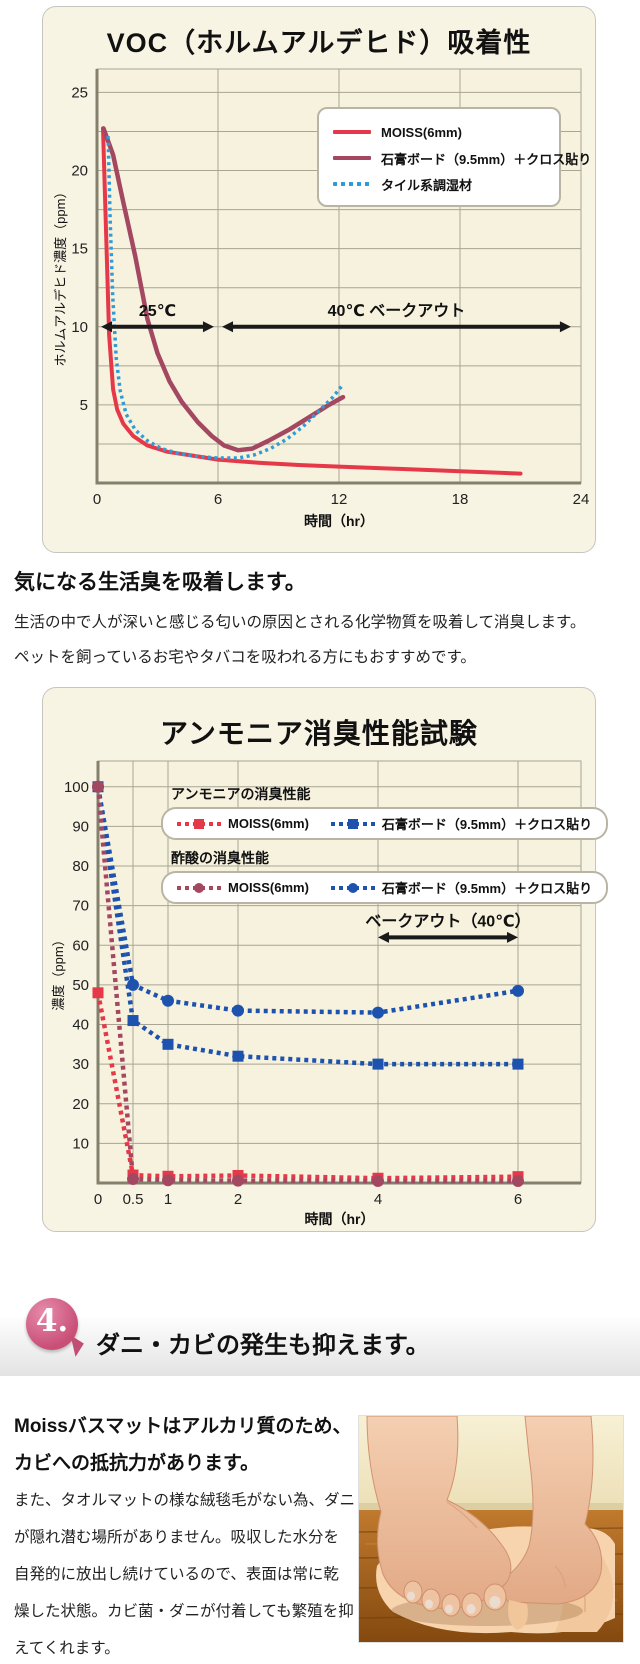 The image size is (640, 1664). Describe the element at coordinates (518, 1615) in the screenshot. I see `towel-corner` at that location.